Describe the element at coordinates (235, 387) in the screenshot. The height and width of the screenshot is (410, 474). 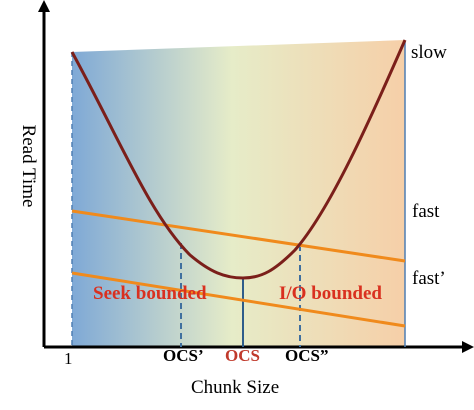
I see `x-axis-label: Chunk Size` at that location.